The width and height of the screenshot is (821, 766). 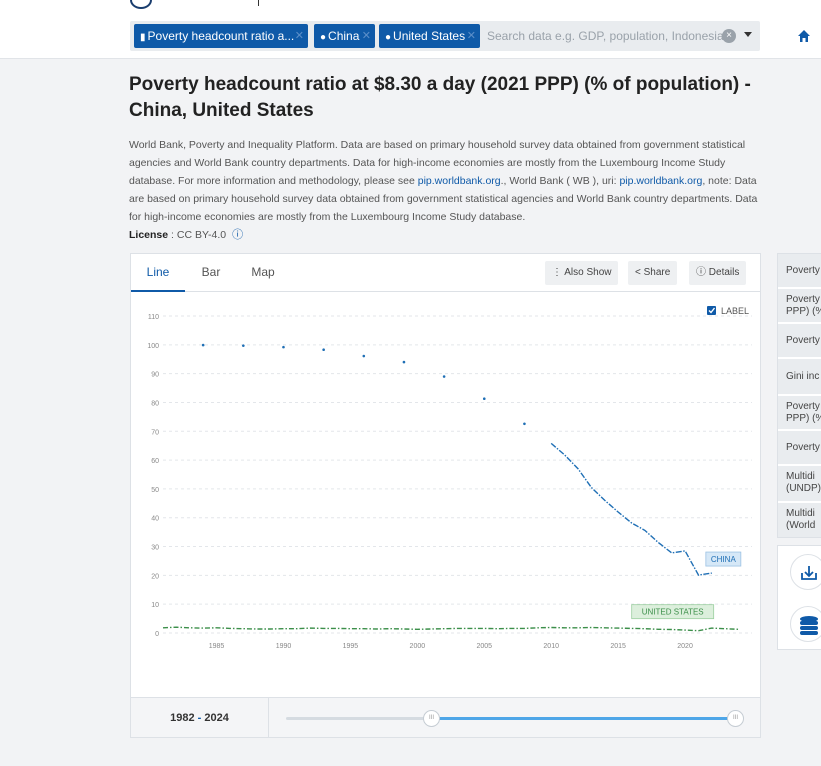 I want to click on license-line: License : CC BY-4.0 ⓘ, so click(x=186, y=235).